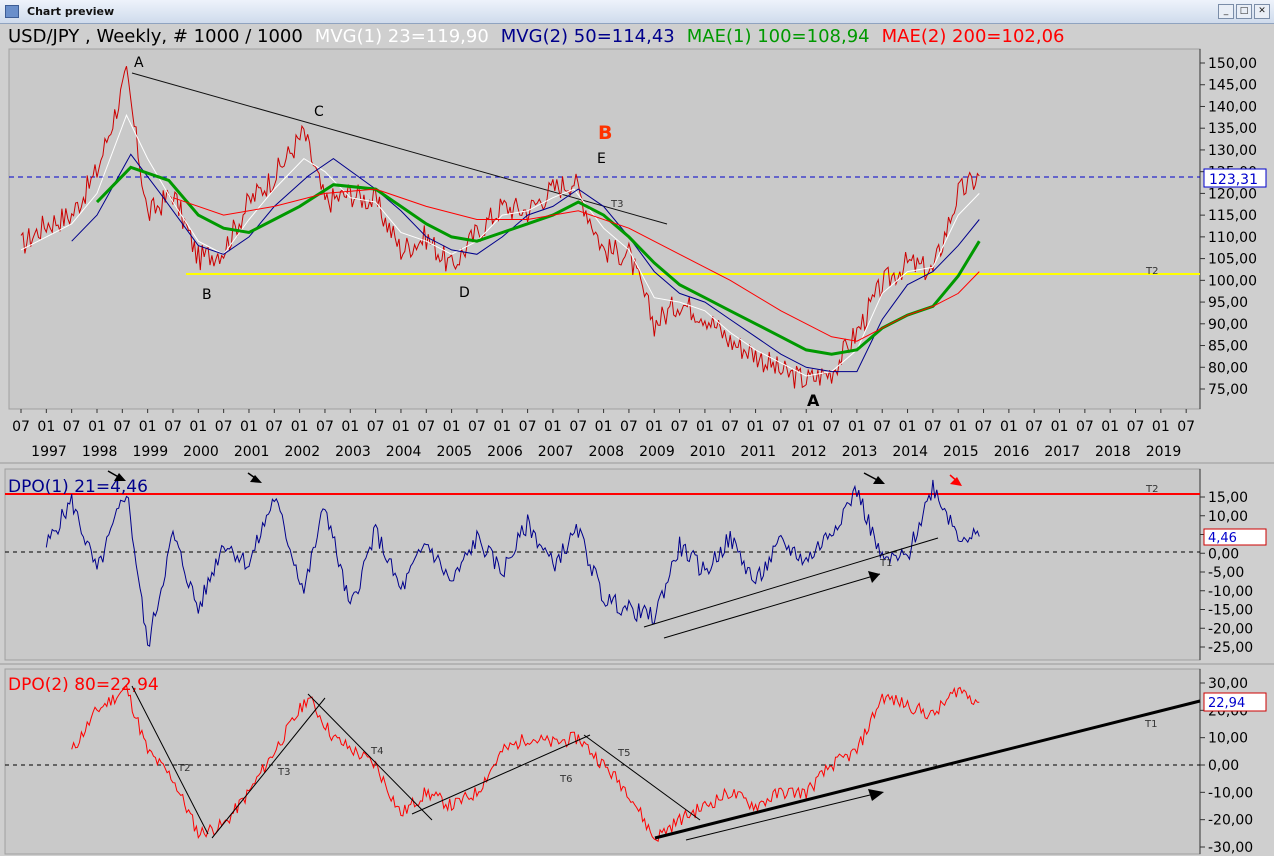  I want to click on dpo1-arrowhead-2013, so click(879, 480).